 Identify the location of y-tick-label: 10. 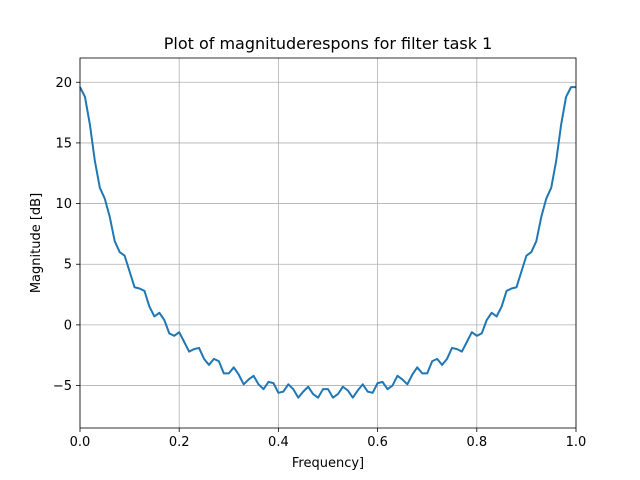
(63, 204).